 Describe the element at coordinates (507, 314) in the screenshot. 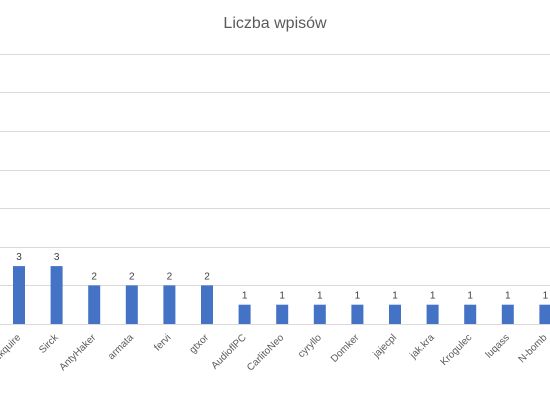

I see `bar-luqass` at that location.